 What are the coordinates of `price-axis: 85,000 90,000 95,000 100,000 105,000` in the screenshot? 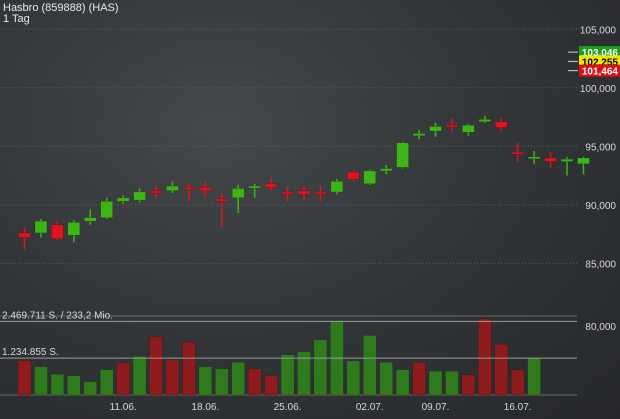 It's located at (598, 147).